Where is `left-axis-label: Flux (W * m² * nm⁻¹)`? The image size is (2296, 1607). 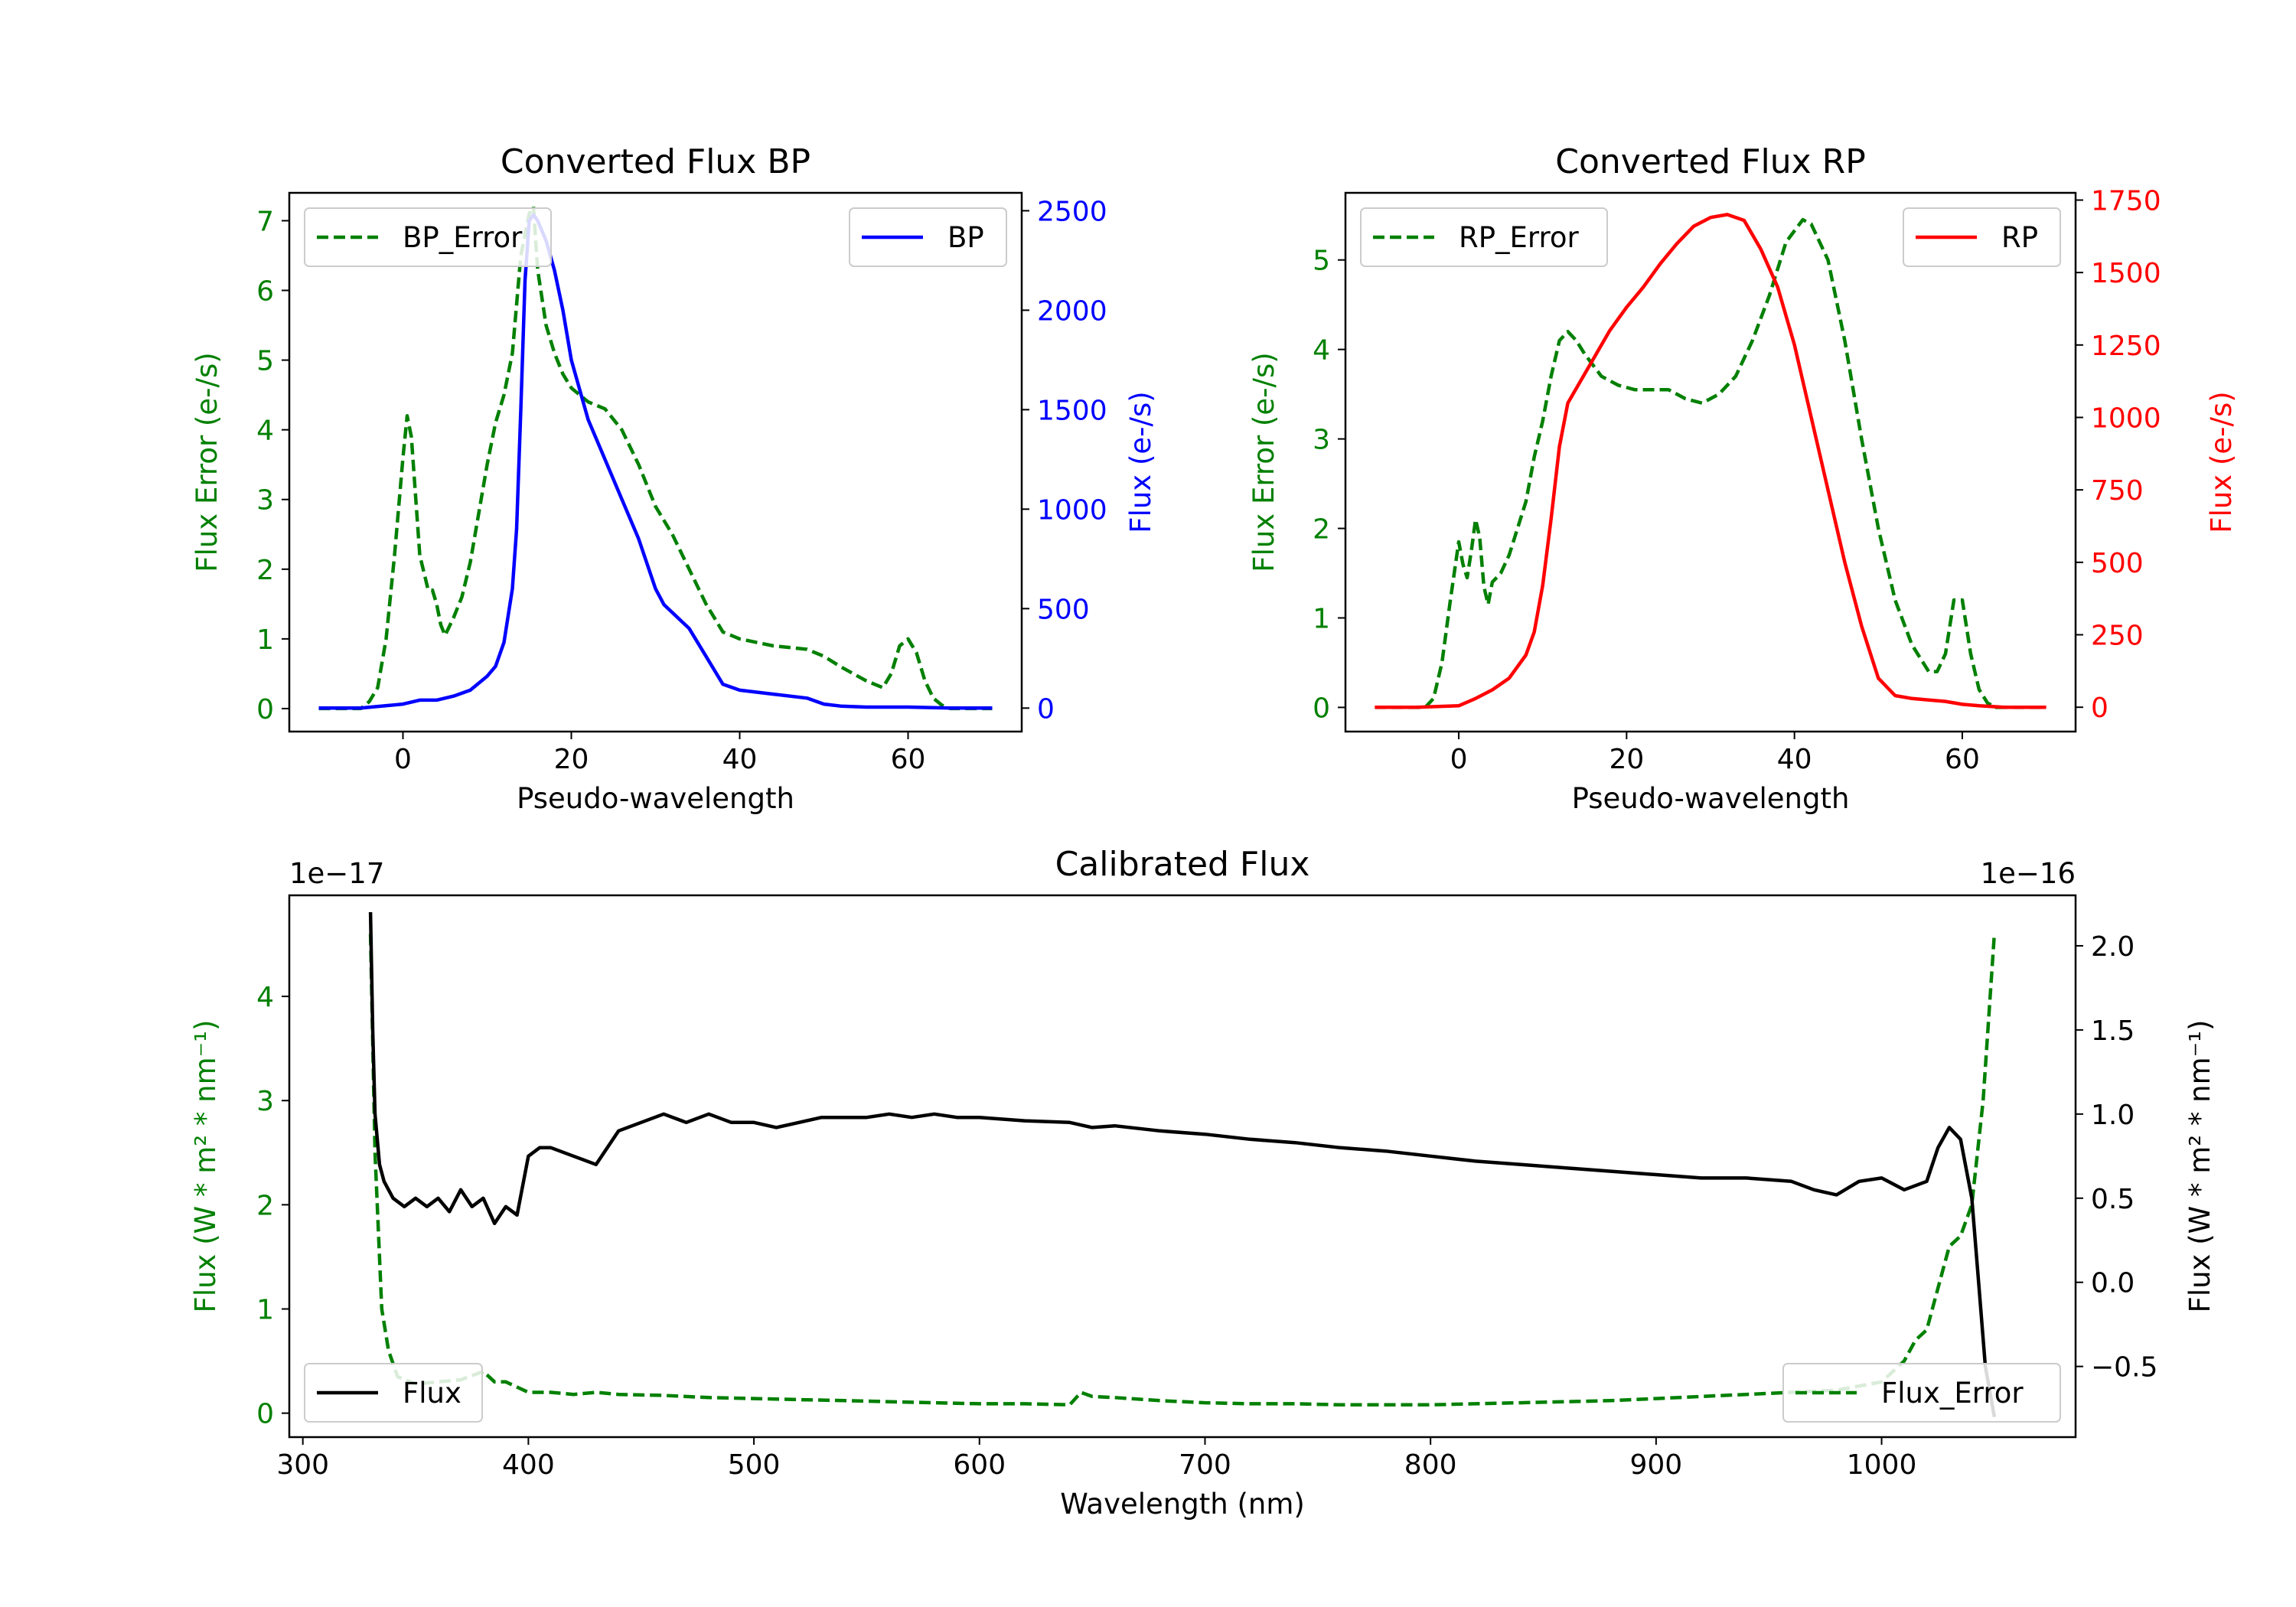 left-axis-label: Flux (W * m² * nm⁻¹) is located at coordinates (205, 1166).